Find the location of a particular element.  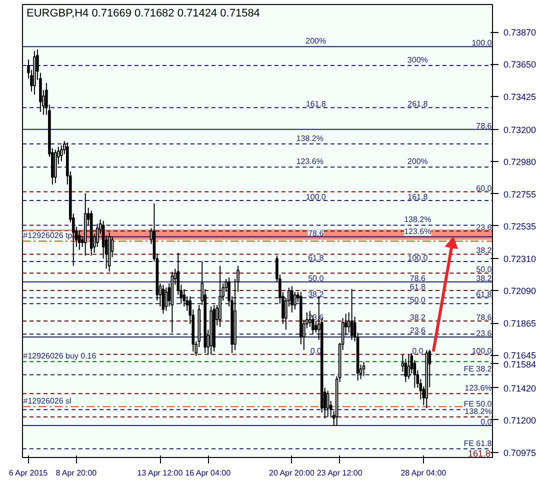

x-tick-label: 20 Apr 20:00 is located at coordinates (292, 473).